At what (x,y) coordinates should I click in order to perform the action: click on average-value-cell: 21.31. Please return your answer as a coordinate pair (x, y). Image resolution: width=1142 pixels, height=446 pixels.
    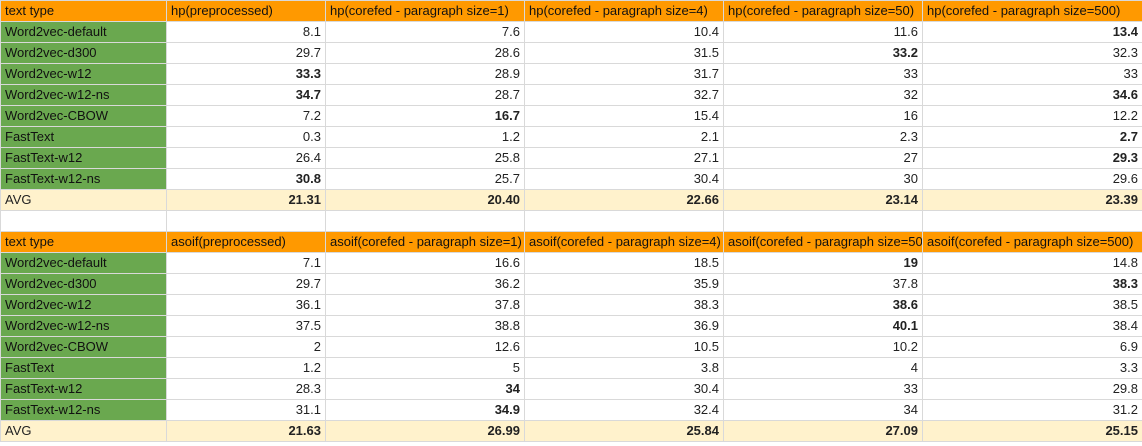
    Looking at the image, I should click on (246, 200).